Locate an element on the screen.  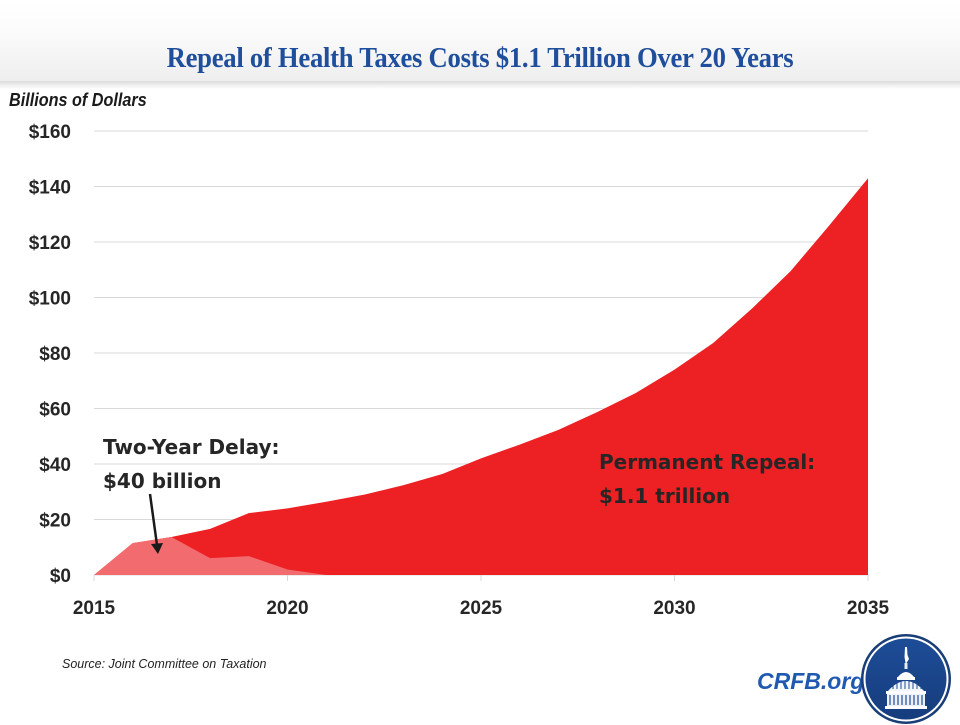
x-axis-ticks is located at coordinates (481, 578).